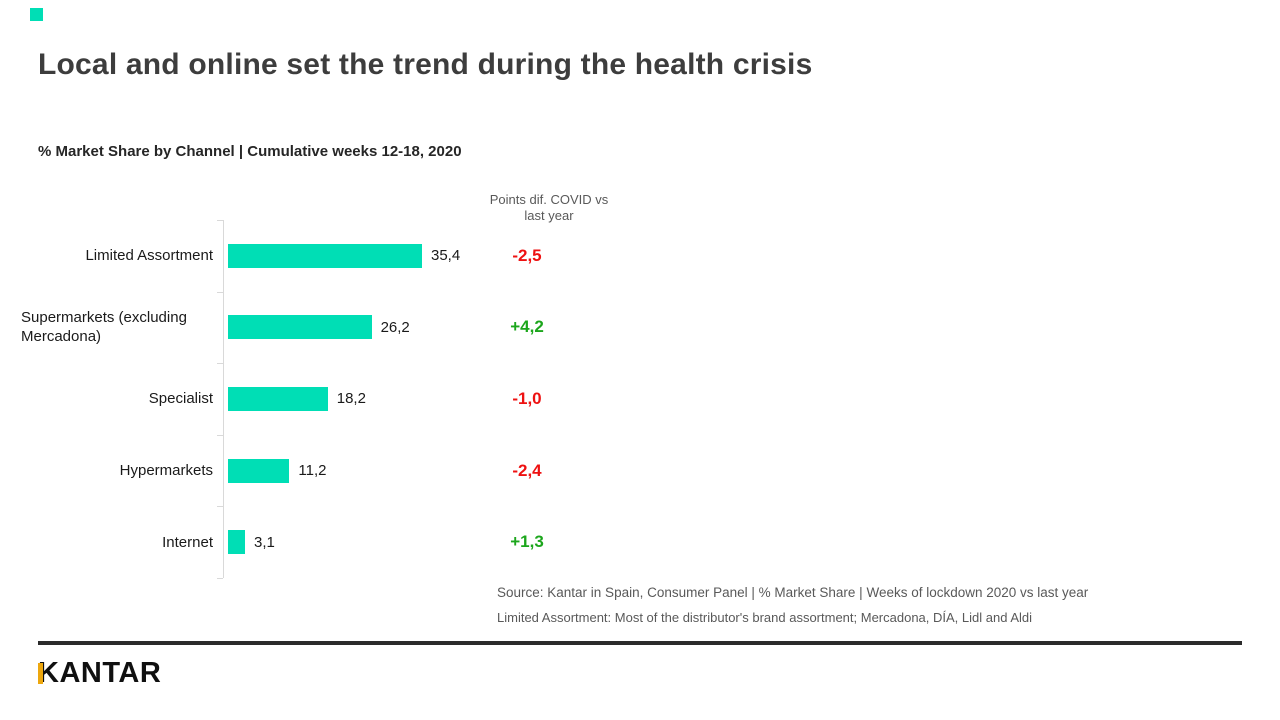 The image size is (1280, 720). I want to click on kantar-logo-text: KANTAR, so click(100, 673).